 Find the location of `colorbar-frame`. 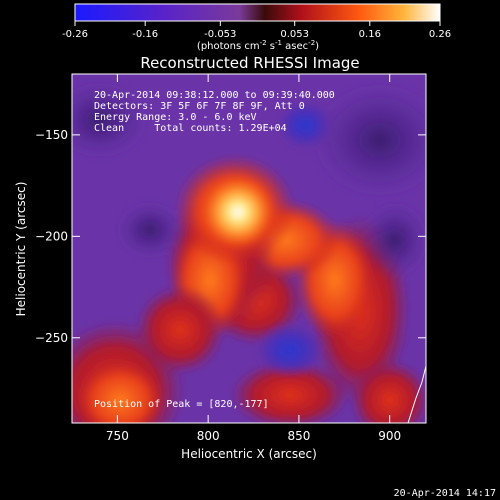

colorbar-frame is located at coordinates (257, 12).